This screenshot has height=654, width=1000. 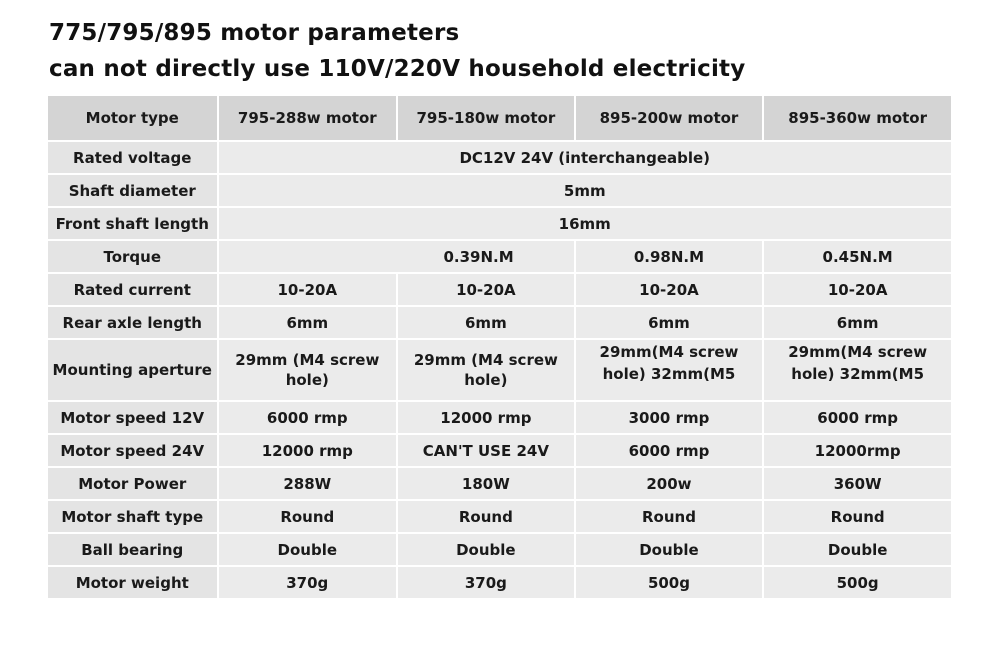 I want to click on row-label: Shaft diameter, so click(x=132, y=190).